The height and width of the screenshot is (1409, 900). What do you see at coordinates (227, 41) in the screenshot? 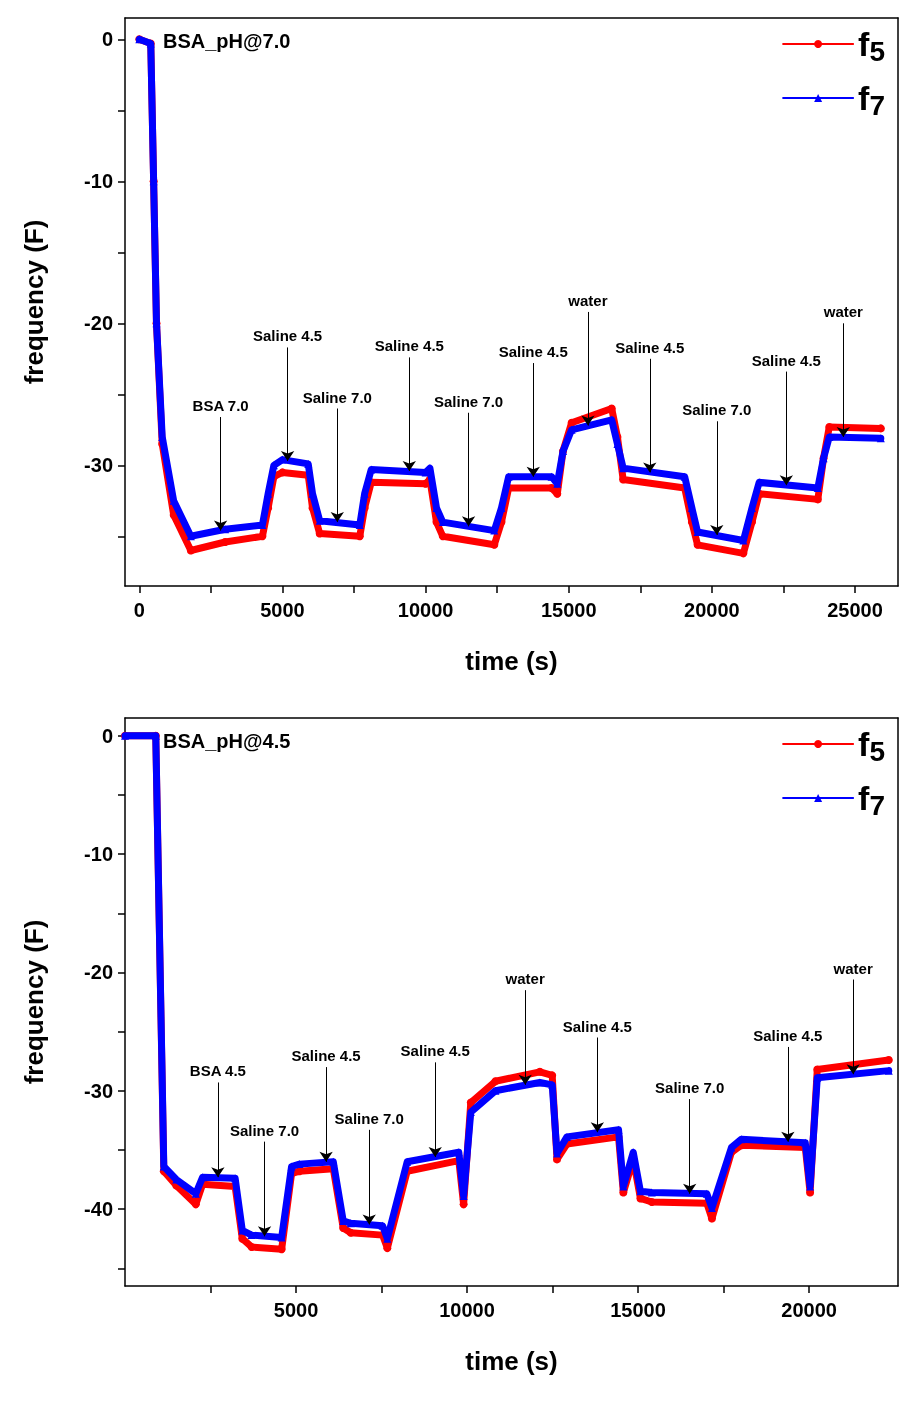
I see `text: BSA_pH@7.0` at bounding box center [227, 41].